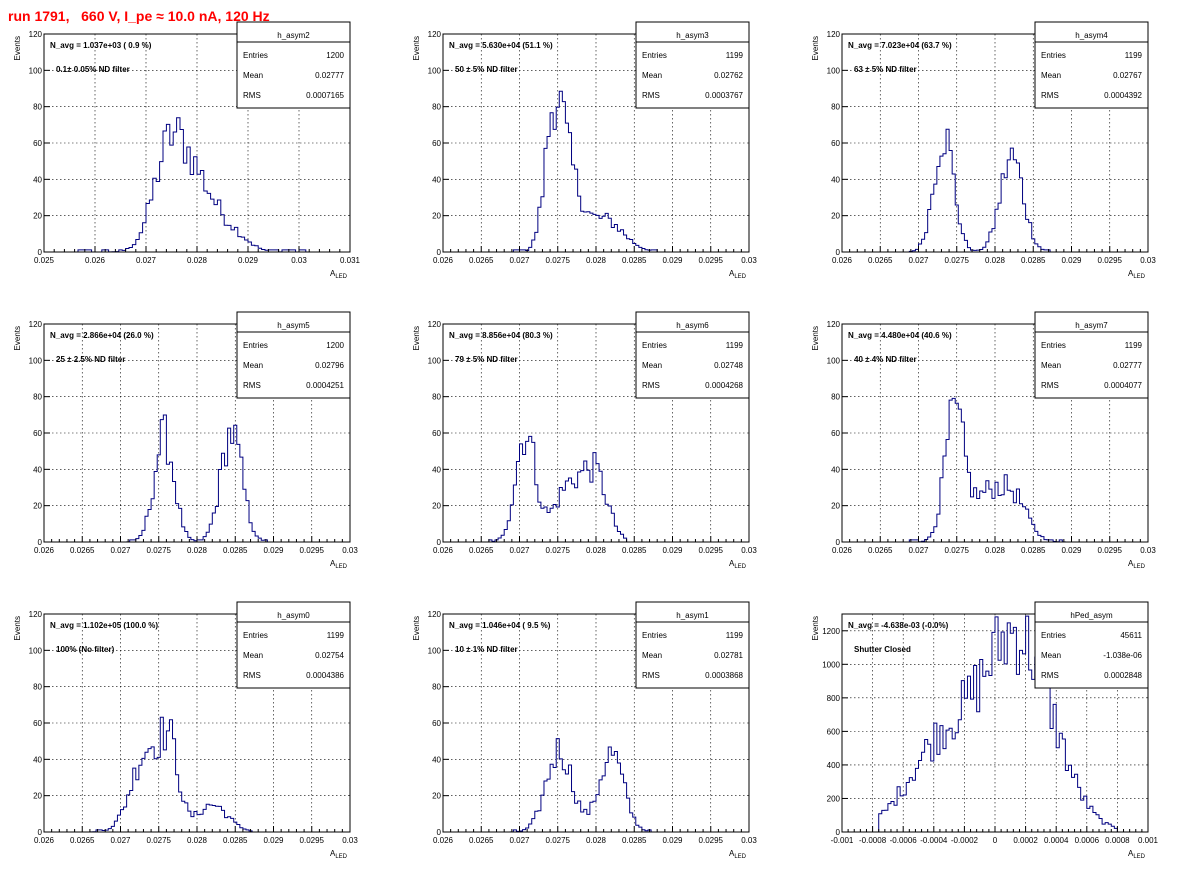  What do you see at coordinates (692, 35) in the screenshot?
I see `histogram-name: h_asym3` at bounding box center [692, 35].